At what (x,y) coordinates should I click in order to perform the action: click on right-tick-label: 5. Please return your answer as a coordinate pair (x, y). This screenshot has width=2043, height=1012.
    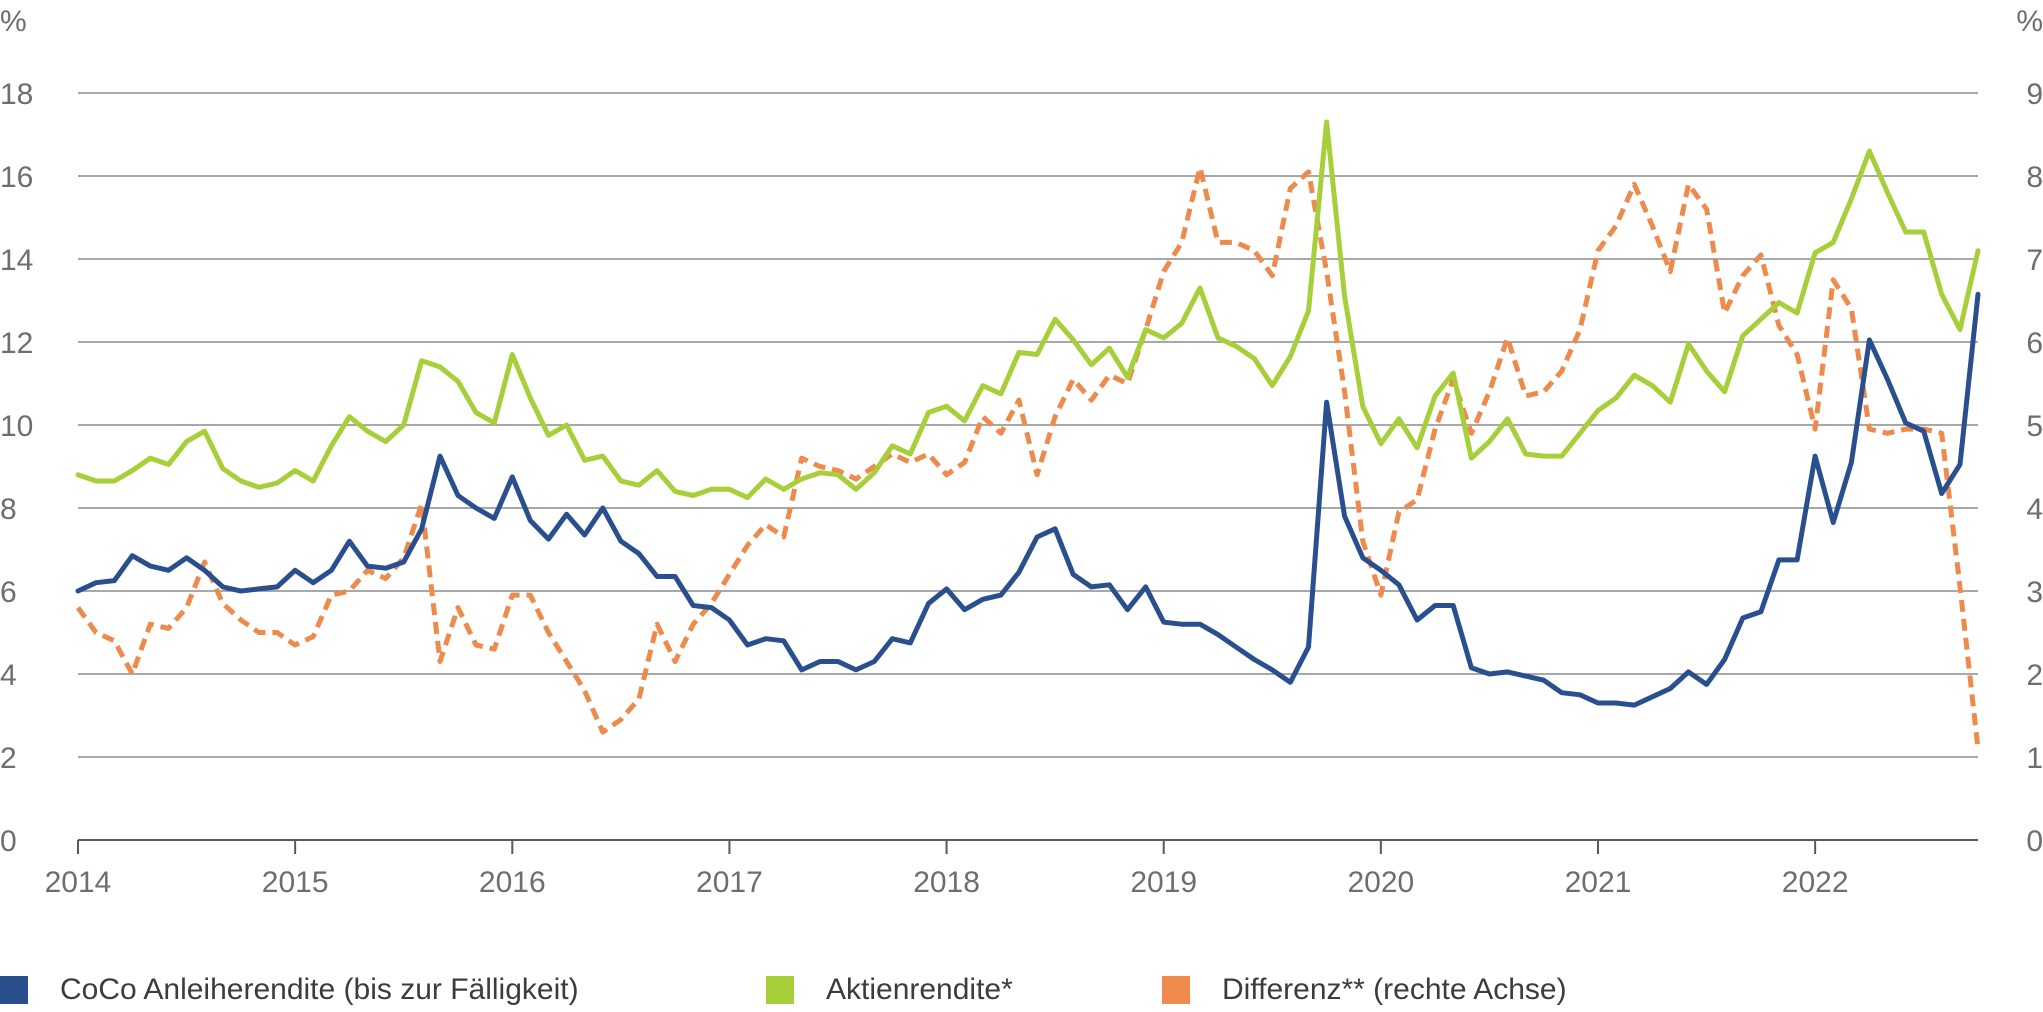
    Looking at the image, I should click on (2034, 426).